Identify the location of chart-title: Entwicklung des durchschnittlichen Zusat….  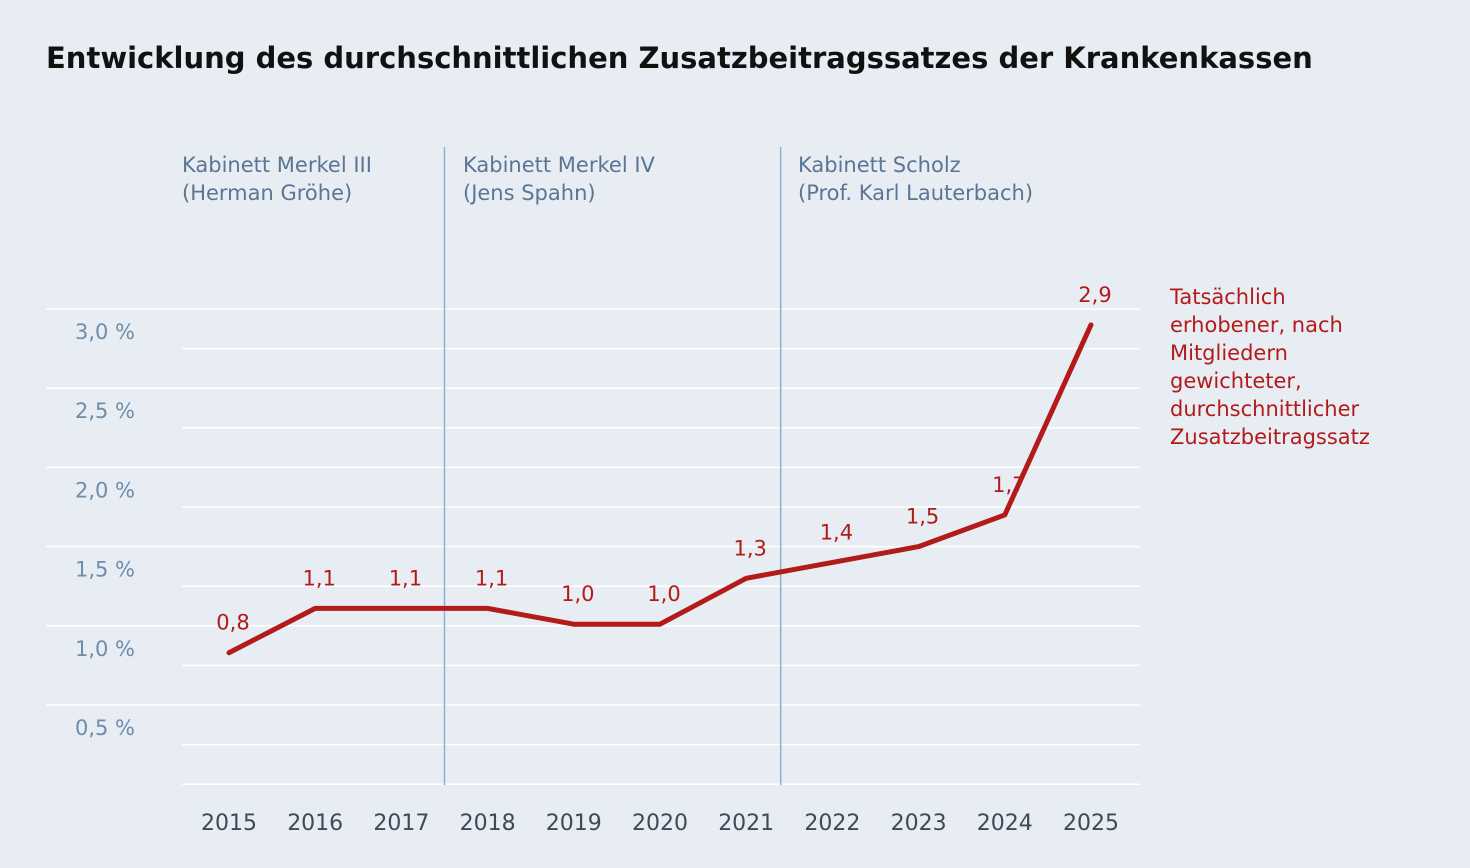
(679, 58).